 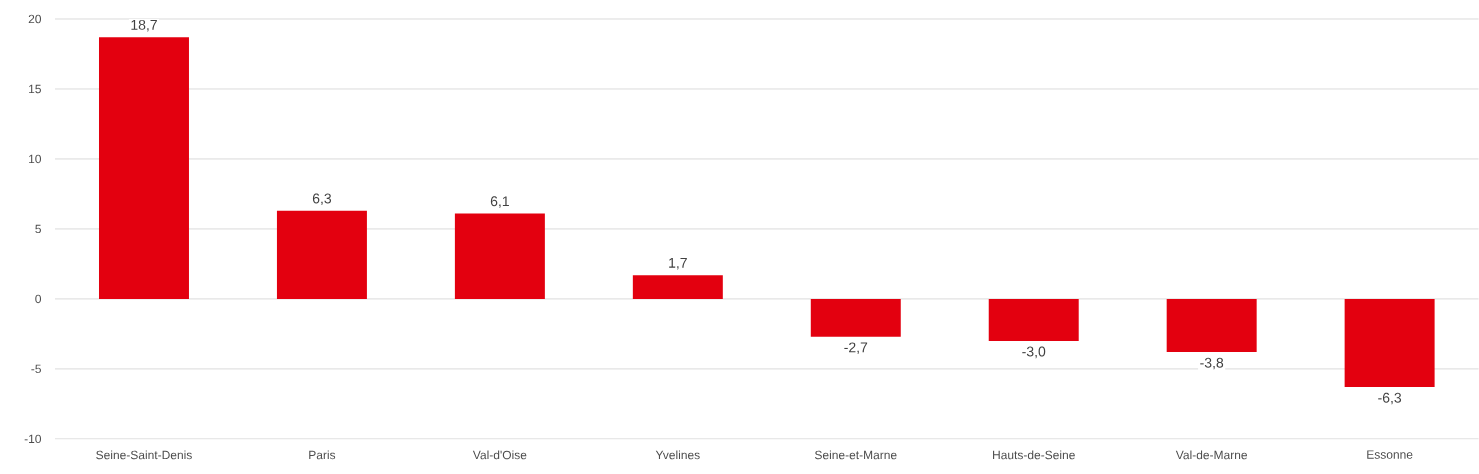 I want to click on y-tick-label: -10, so click(x=33, y=439).